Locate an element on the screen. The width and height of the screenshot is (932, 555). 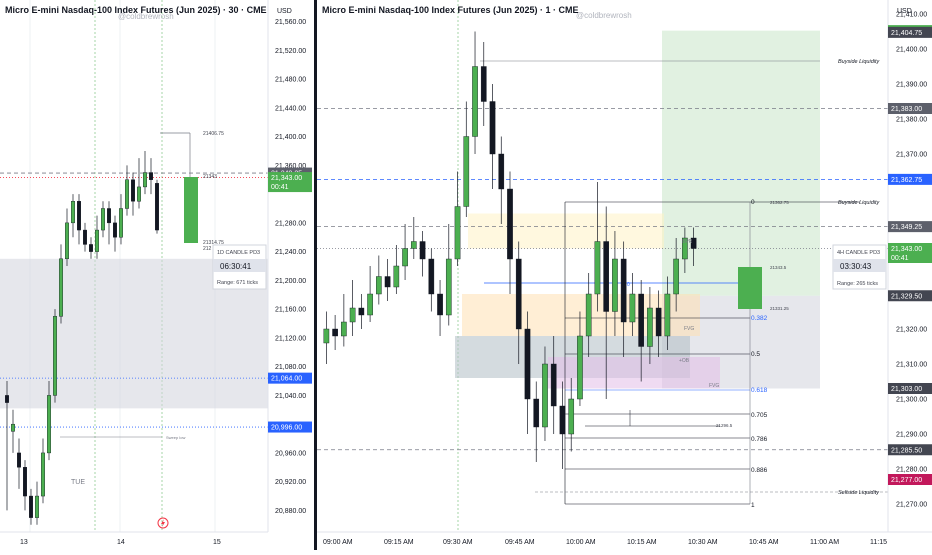
price-tag-label: 21,343.00 is located at coordinates (906, 249).